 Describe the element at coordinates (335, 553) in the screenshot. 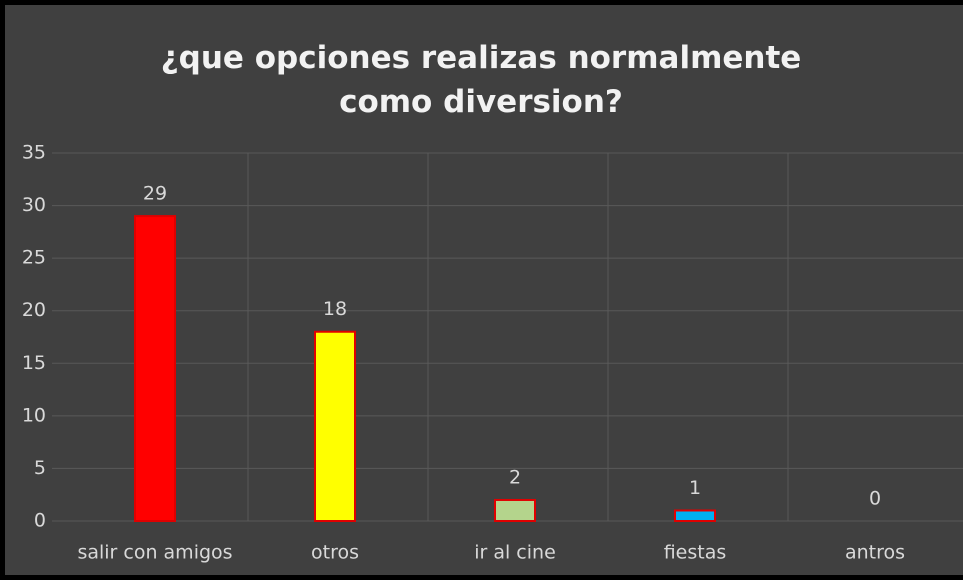

I see `x-tick-label: otros` at that location.